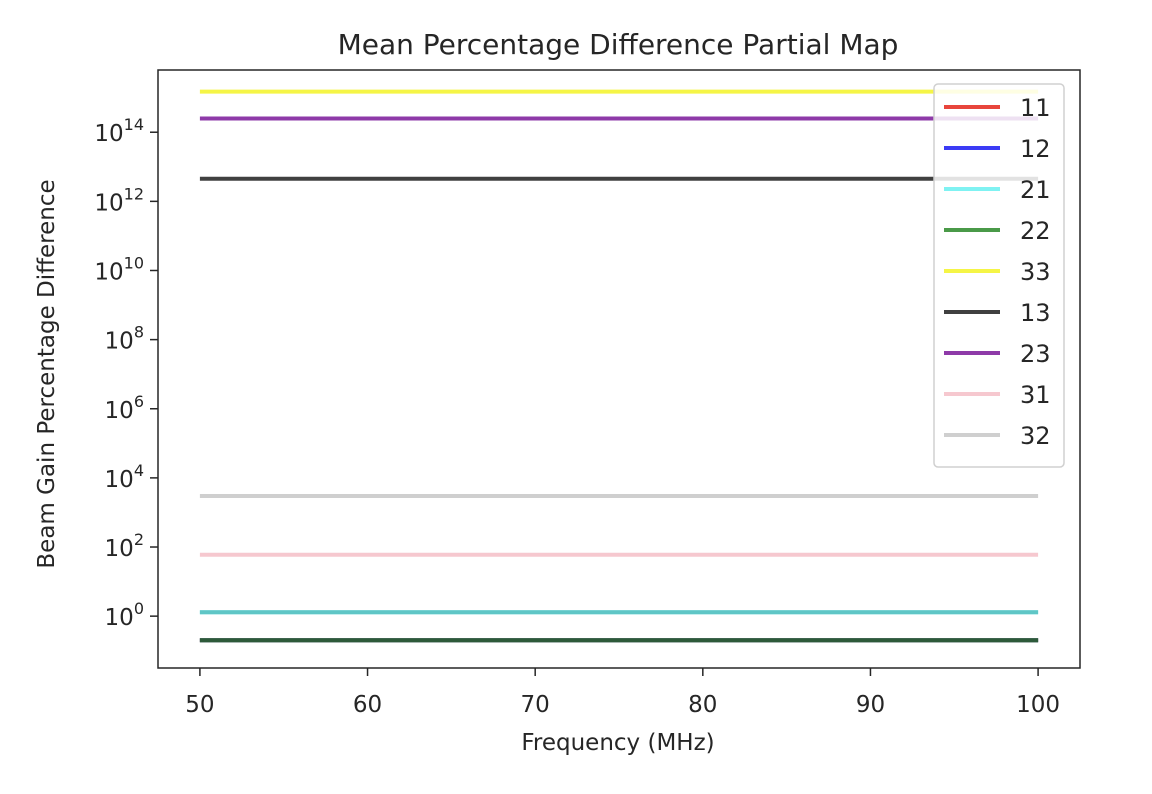 This screenshot has height=794, width=1152. I want to click on y-tick-label: 10², so click(124, 546).